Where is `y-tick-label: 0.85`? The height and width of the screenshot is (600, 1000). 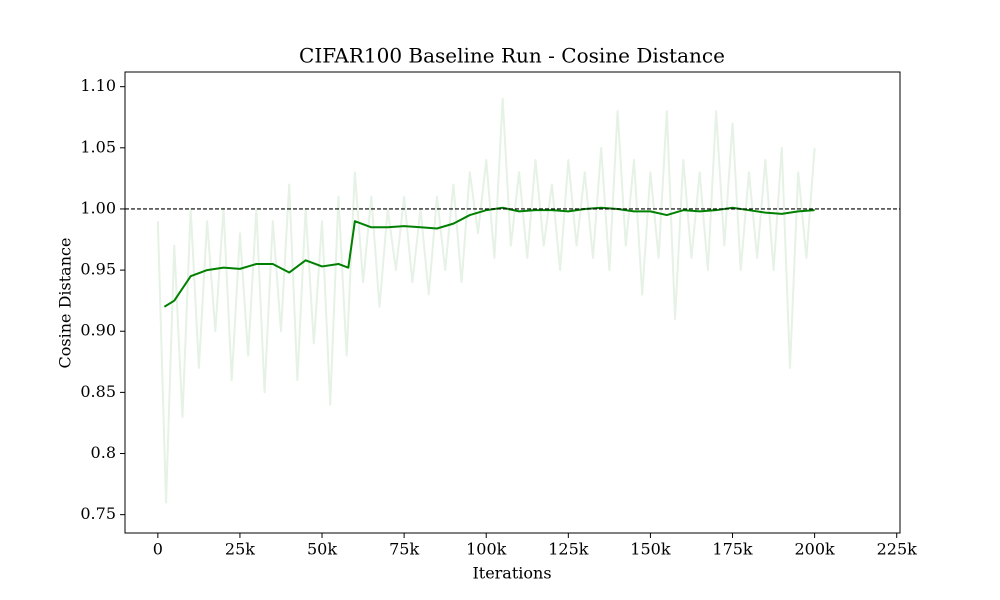 y-tick-label: 0.85 is located at coordinates (98, 391).